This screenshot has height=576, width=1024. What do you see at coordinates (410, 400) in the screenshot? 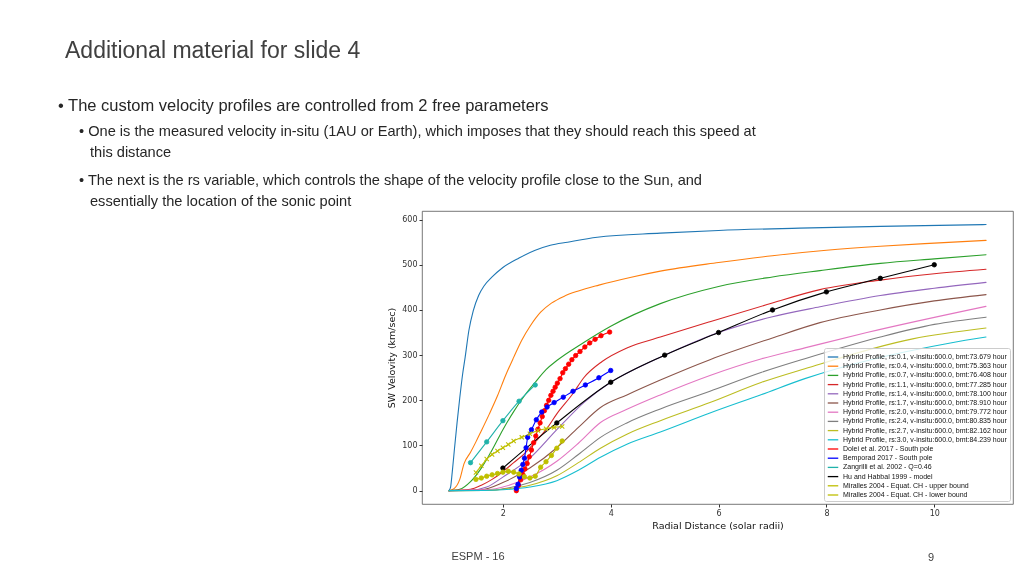
I see `y-tick-label: 200` at bounding box center [410, 400].